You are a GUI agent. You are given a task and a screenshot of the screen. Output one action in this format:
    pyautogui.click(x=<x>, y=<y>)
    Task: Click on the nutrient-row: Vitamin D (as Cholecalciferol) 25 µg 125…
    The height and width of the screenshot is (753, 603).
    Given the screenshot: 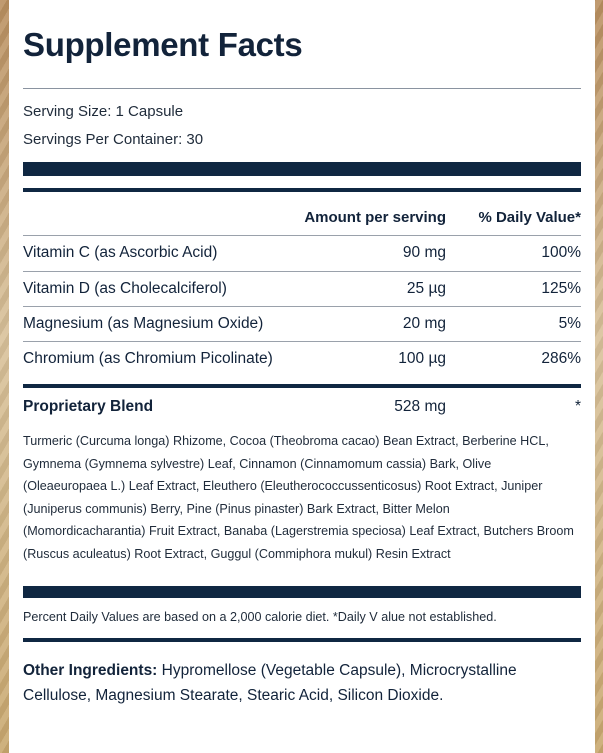 What is the action you would take?
    pyautogui.click(x=302, y=289)
    